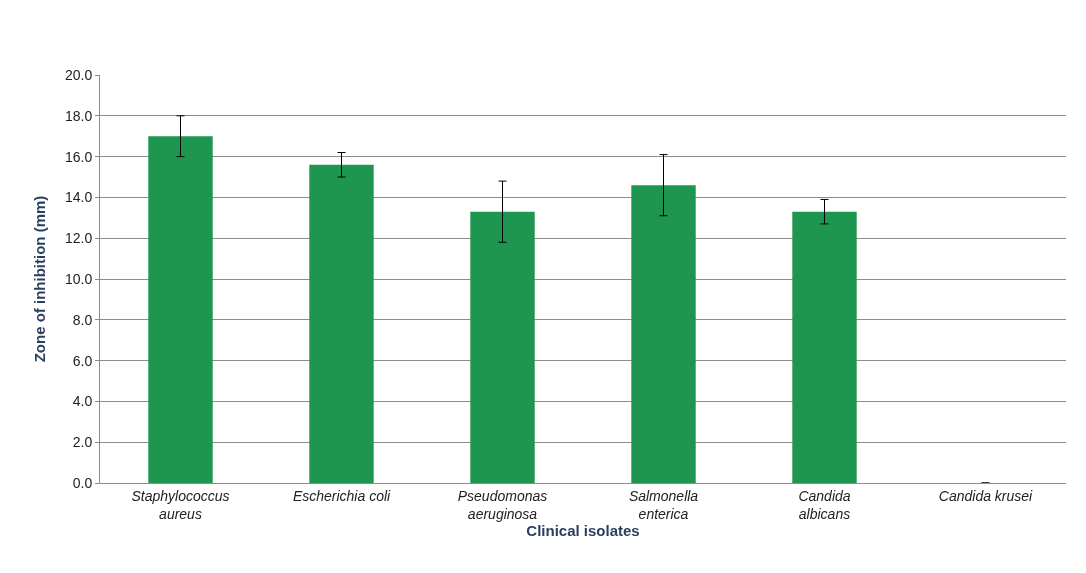 The width and height of the screenshot is (1086, 573). What do you see at coordinates (82, 401) in the screenshot?
I see `y-tick-label: 4.0` at bounding box center [82, 401].